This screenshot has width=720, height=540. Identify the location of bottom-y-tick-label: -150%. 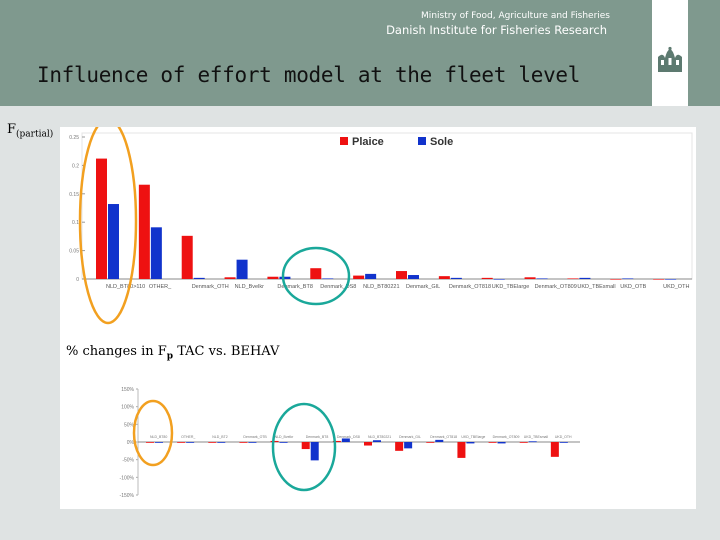
(127, 496).